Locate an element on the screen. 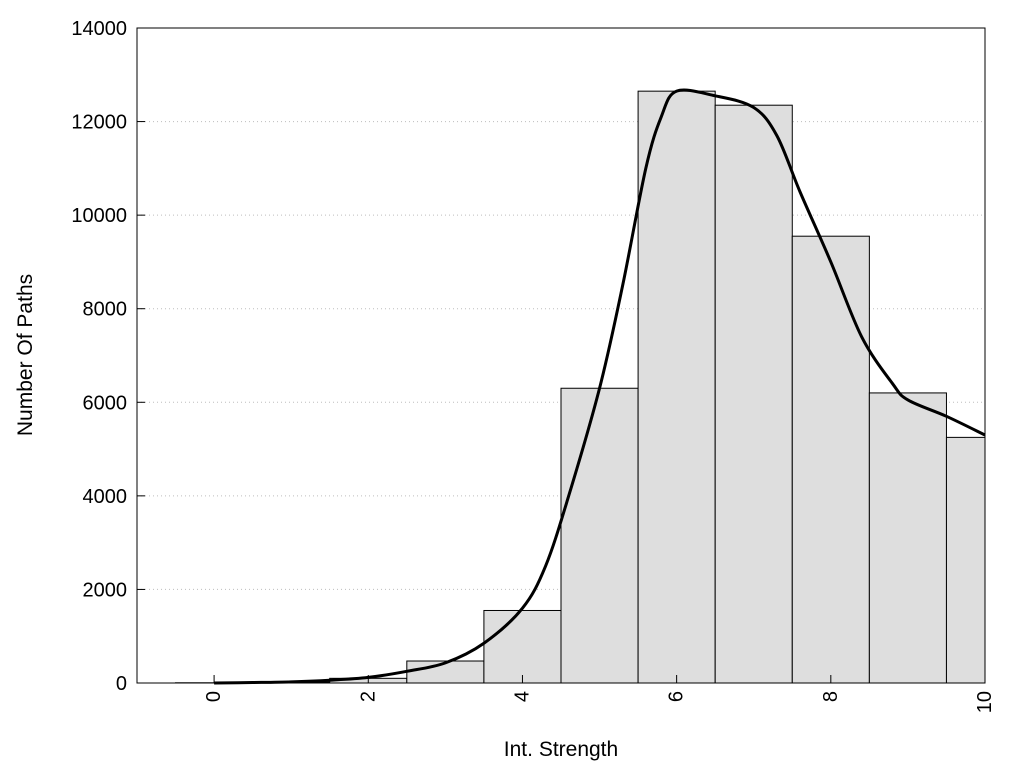 This screenshot has height=768, width=1024. y-tick-label: 2000 is located at coordinates (105, 590).